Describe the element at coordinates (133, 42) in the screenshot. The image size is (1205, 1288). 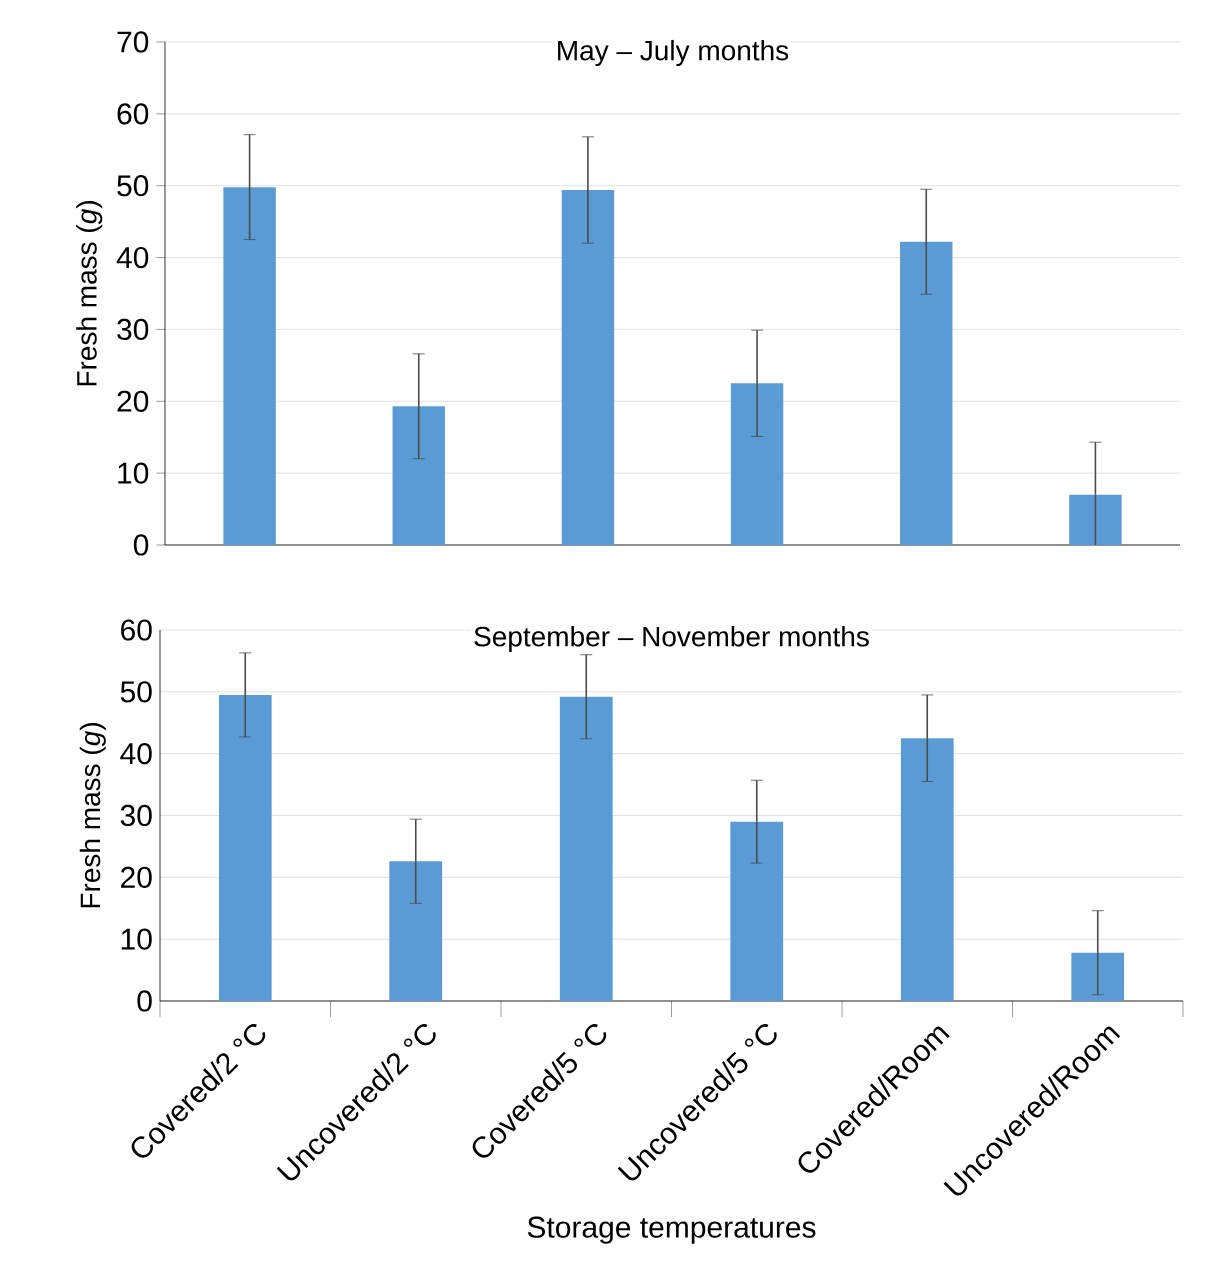
I see `y-tick-label: 70` at that location.